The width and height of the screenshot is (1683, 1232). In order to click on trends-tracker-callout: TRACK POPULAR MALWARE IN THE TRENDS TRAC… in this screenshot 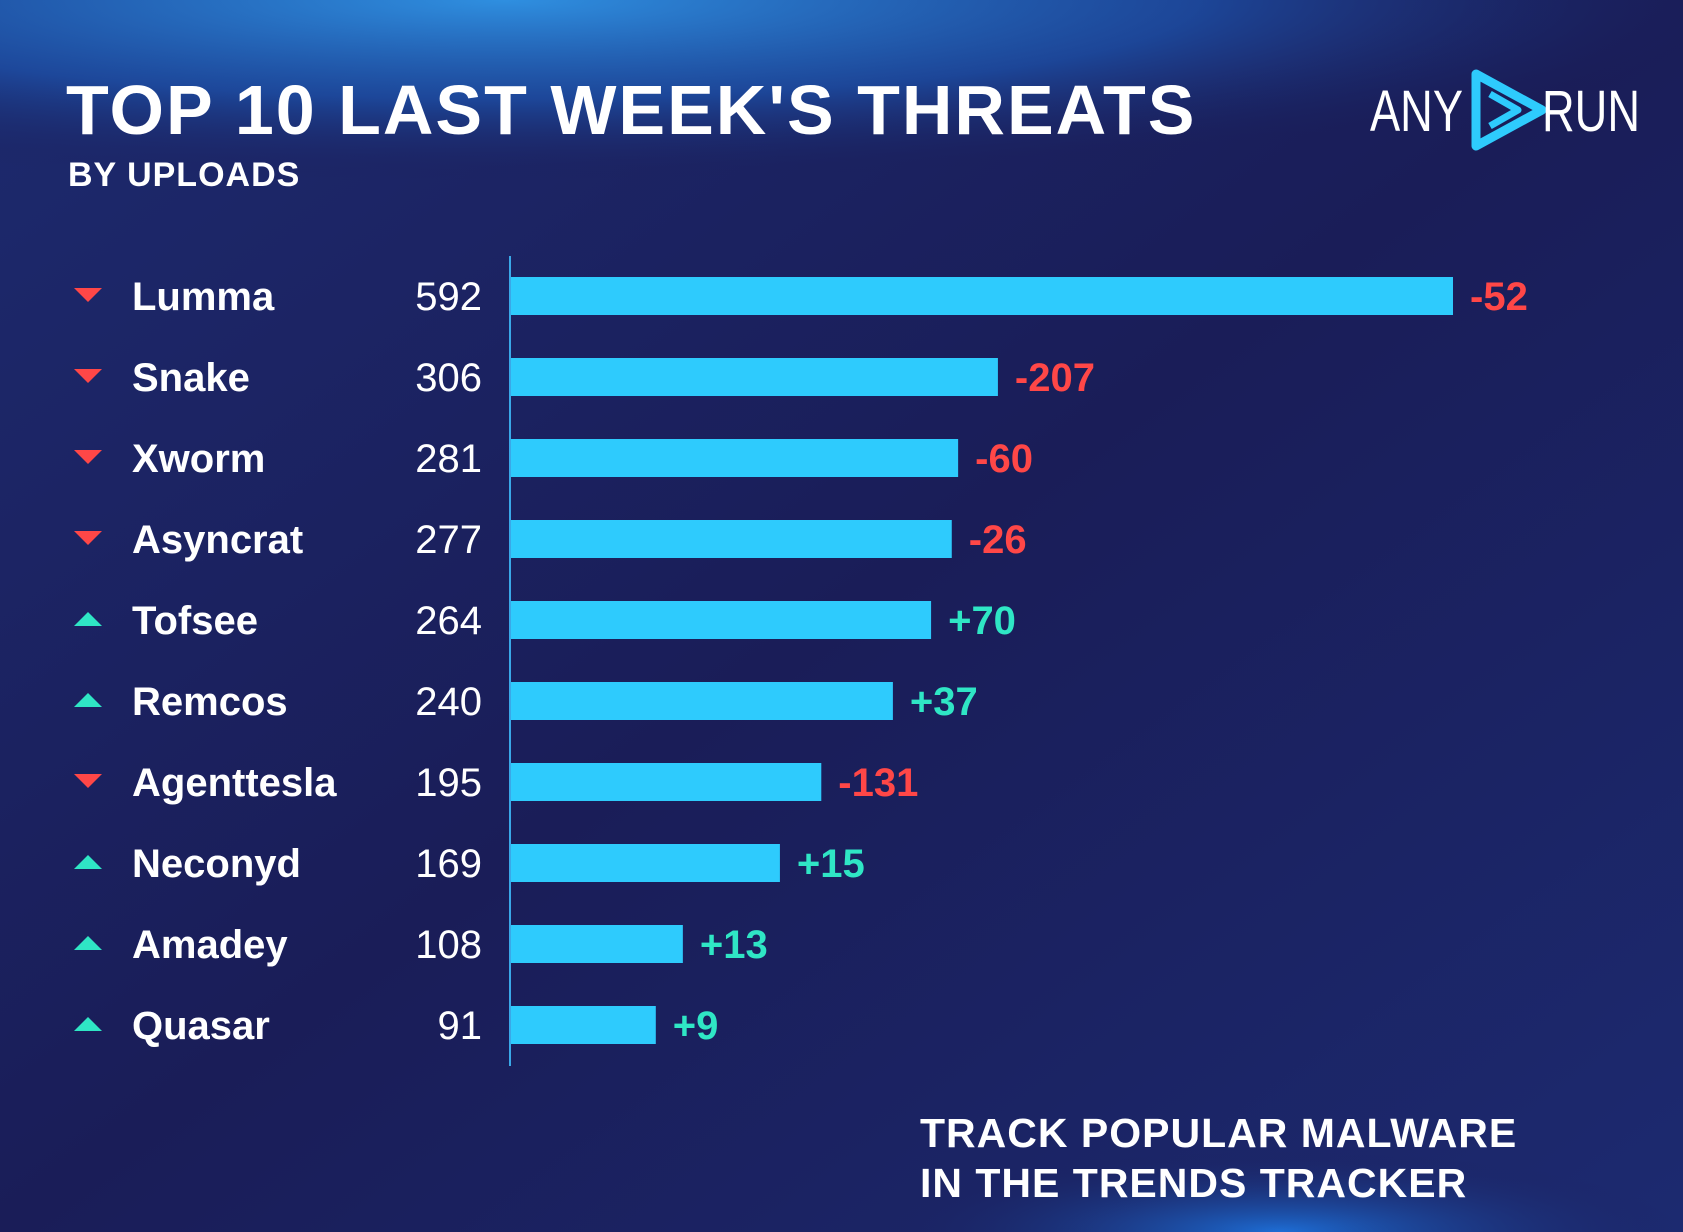, I will do `click(1218, 1158)`.